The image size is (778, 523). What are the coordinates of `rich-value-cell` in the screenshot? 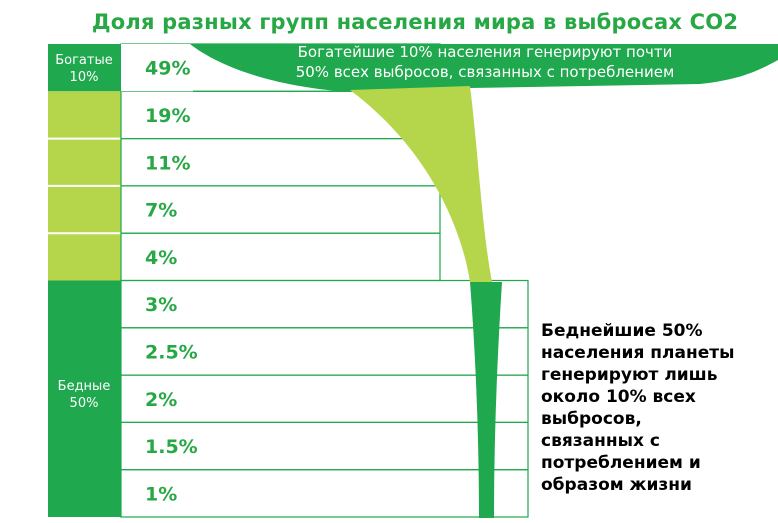 It's located at (157, 68).